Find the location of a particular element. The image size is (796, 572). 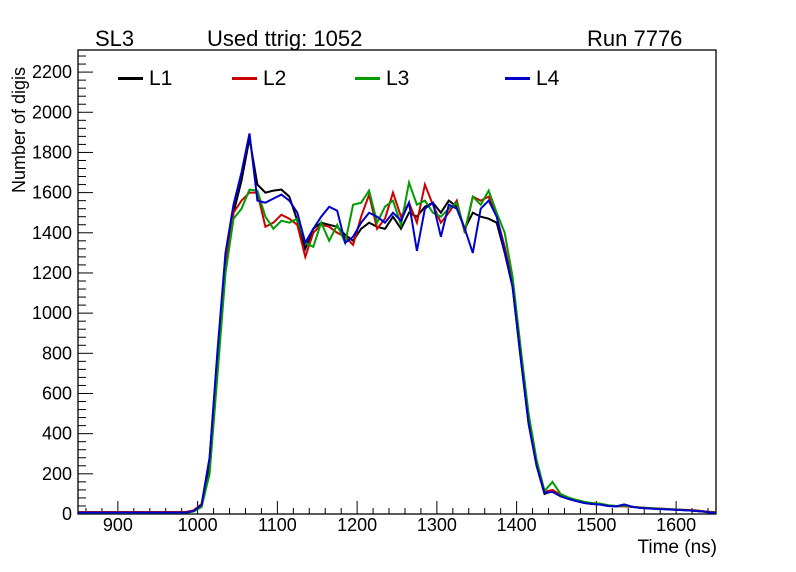

y-tick-label: 400 is located at coordinates (57, 434).